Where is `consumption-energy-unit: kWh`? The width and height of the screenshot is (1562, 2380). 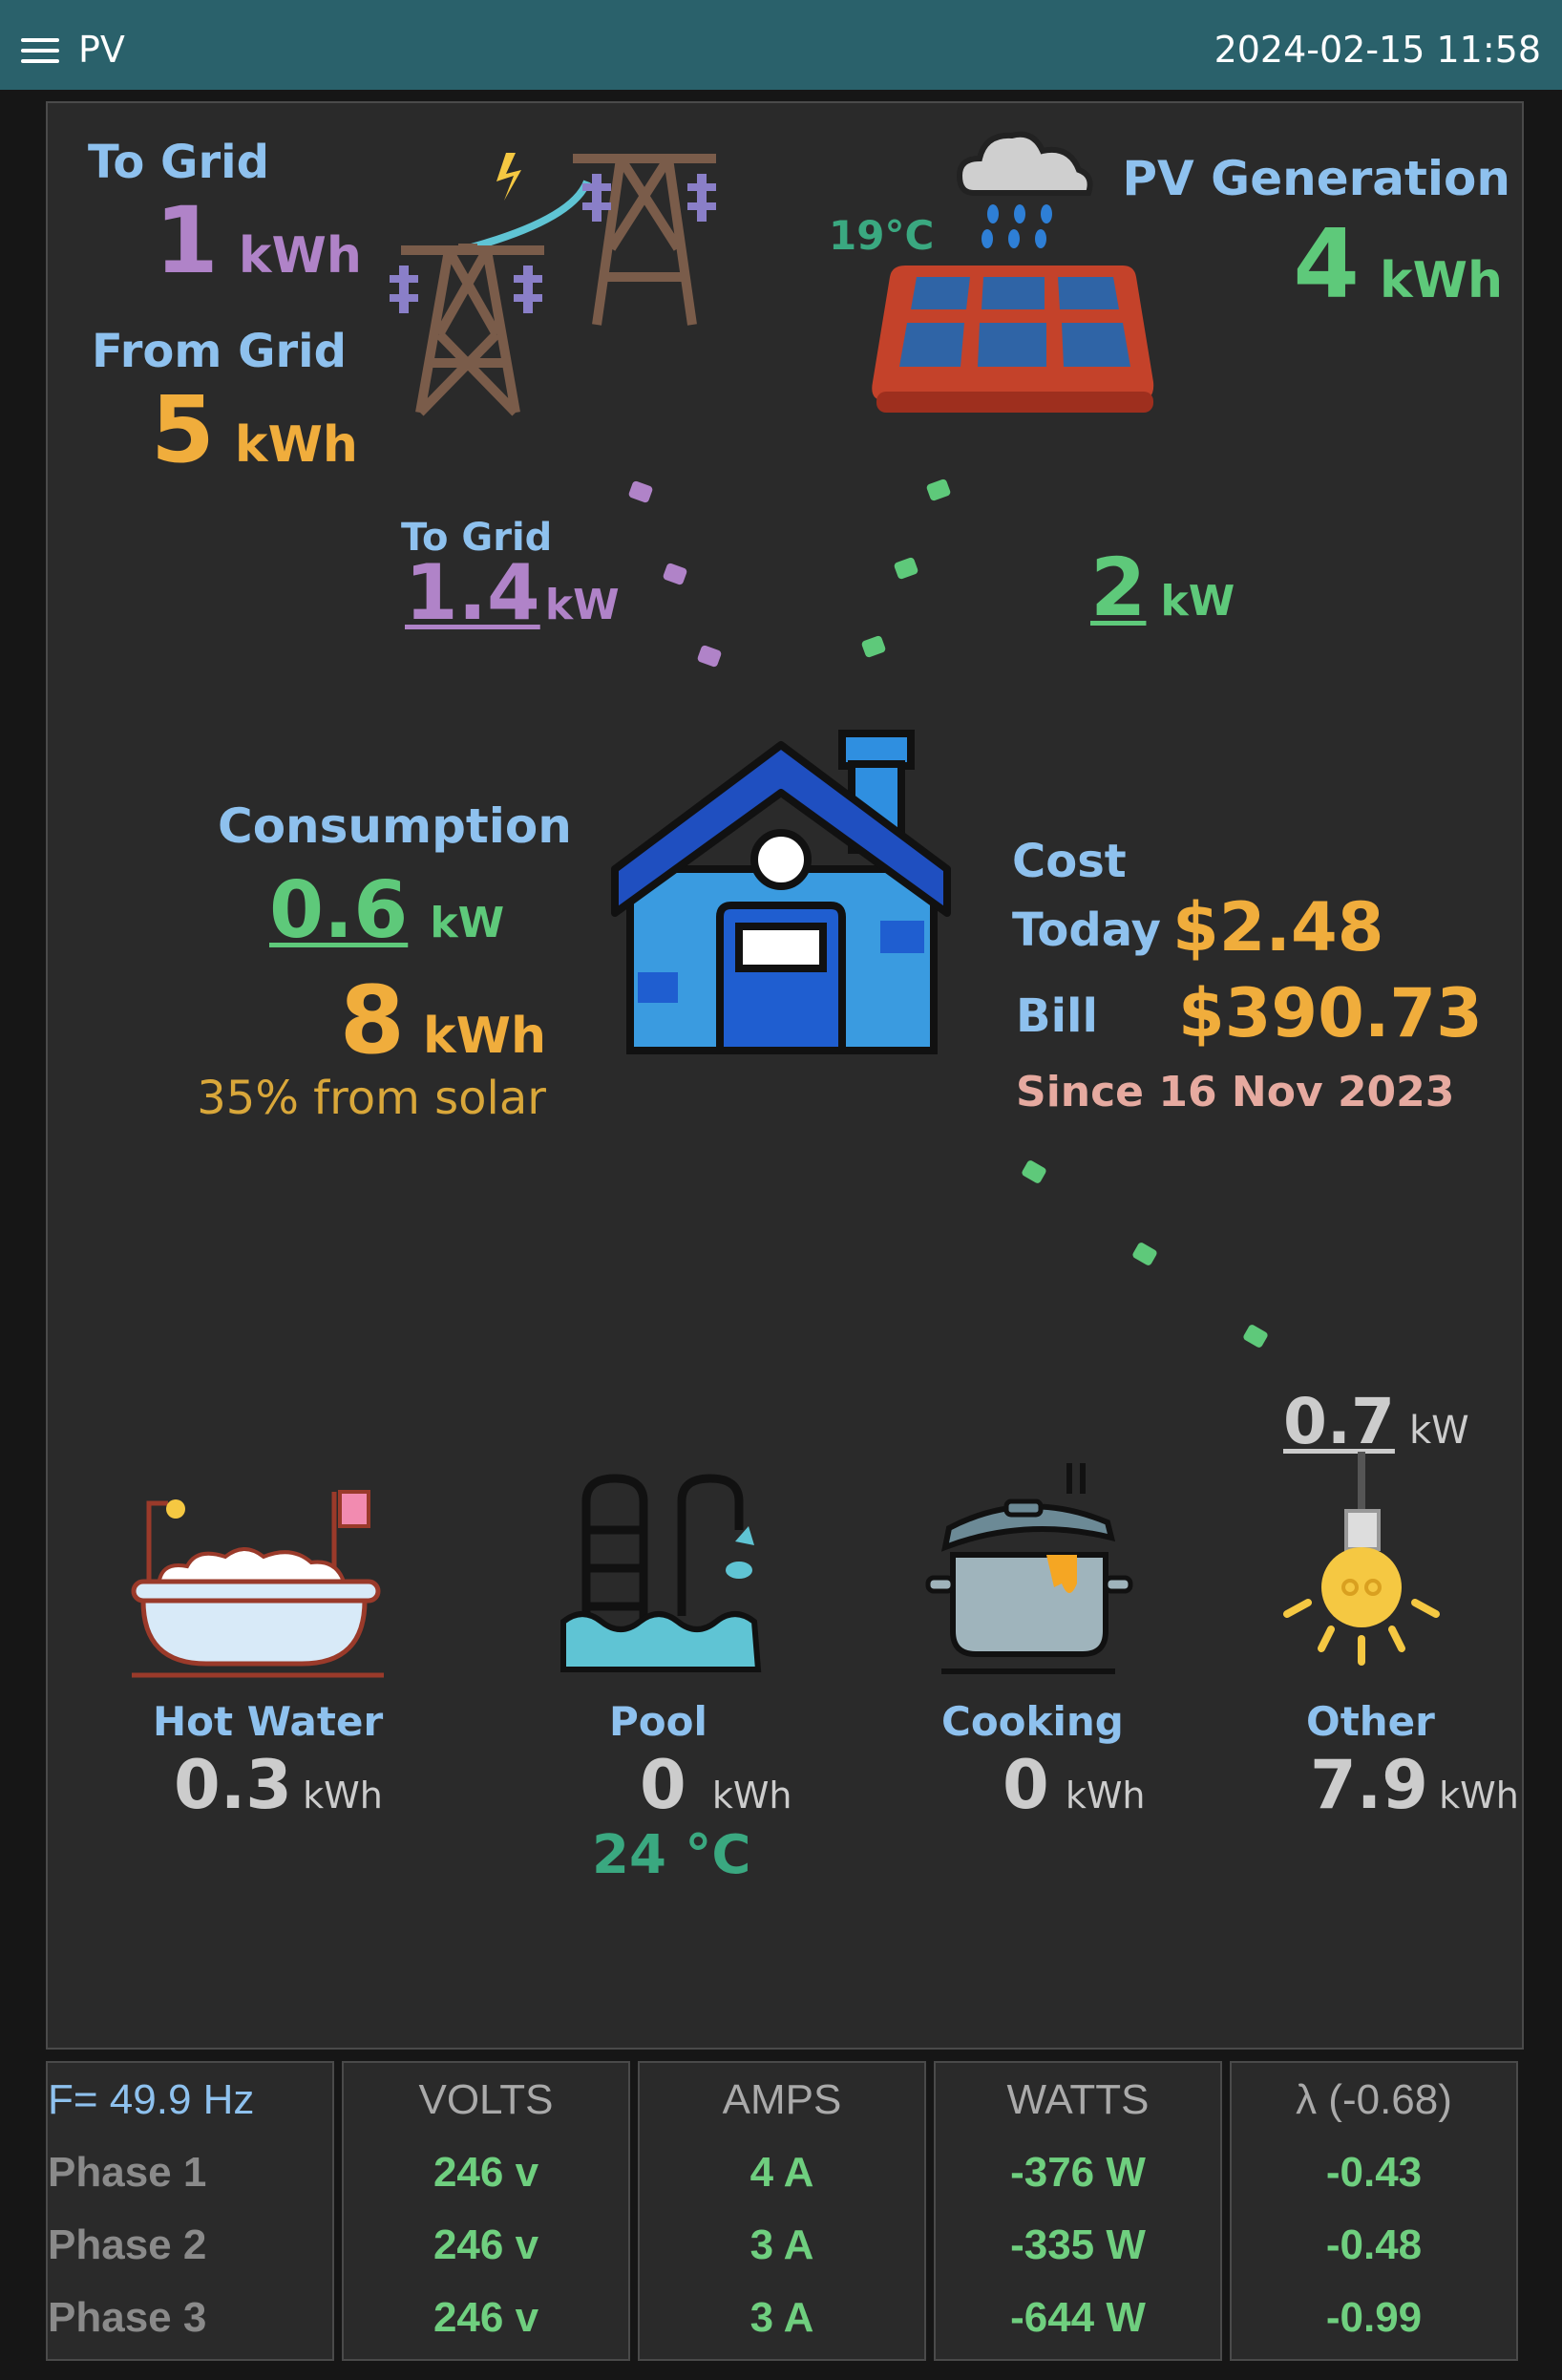
consumption-energy-unit: kWh is located at coordinates (484, 1036).